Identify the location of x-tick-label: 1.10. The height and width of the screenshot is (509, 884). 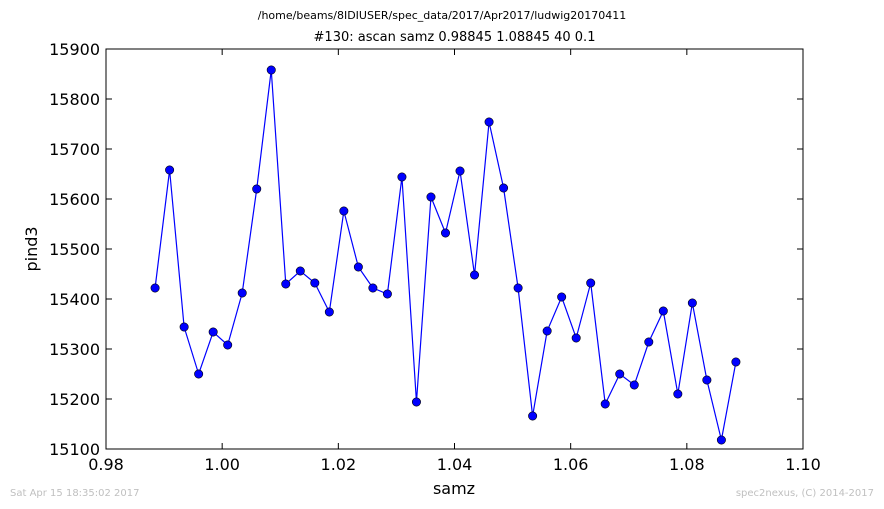
(803, 464).